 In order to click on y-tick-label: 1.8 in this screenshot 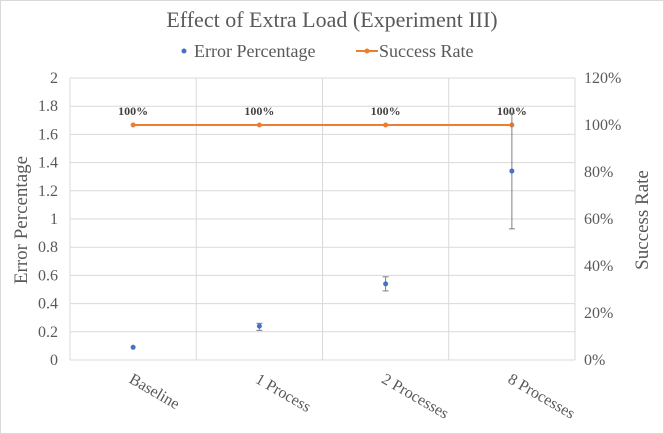, I will do `click(48, 106)`.